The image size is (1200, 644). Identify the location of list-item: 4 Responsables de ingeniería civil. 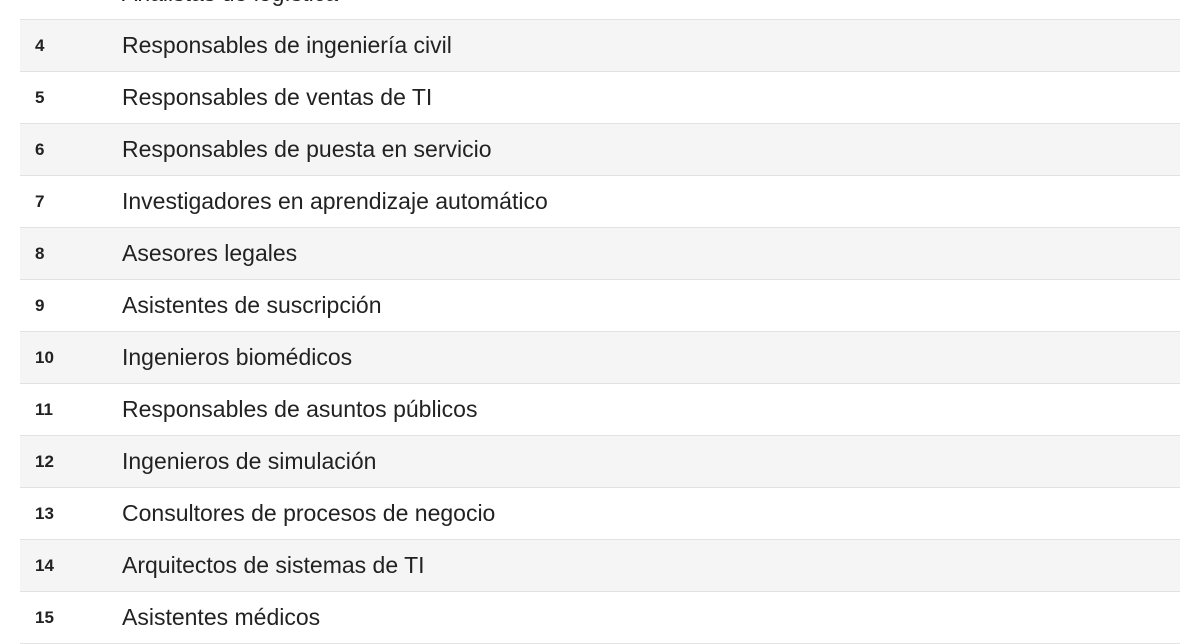
(600, 46).